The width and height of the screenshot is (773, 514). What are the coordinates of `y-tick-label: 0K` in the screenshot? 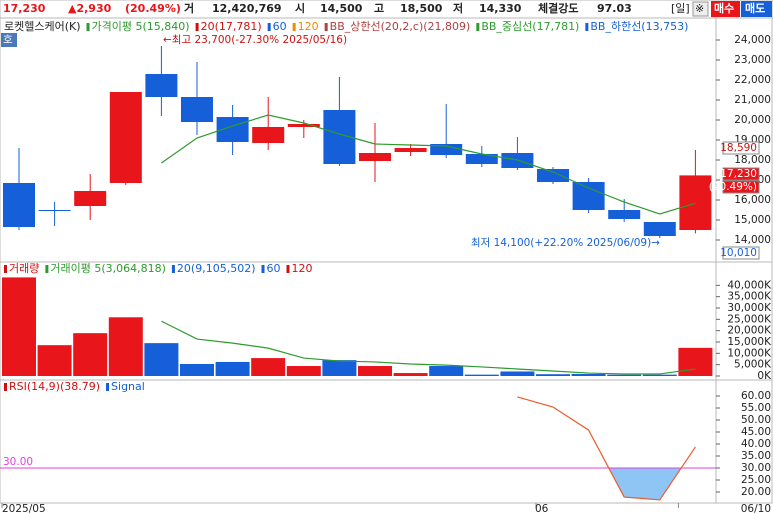 It's located at (764, 376).